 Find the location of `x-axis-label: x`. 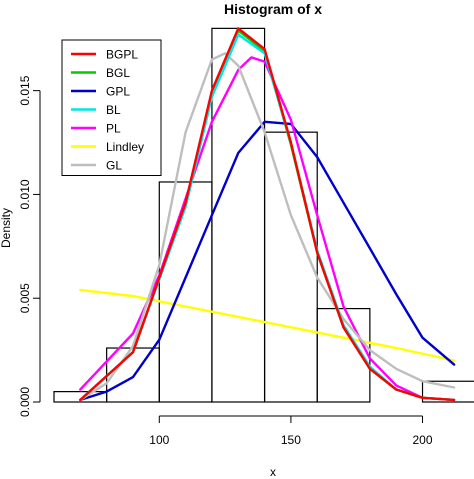

x-axis-label: x is located at coordinates (273, 472).